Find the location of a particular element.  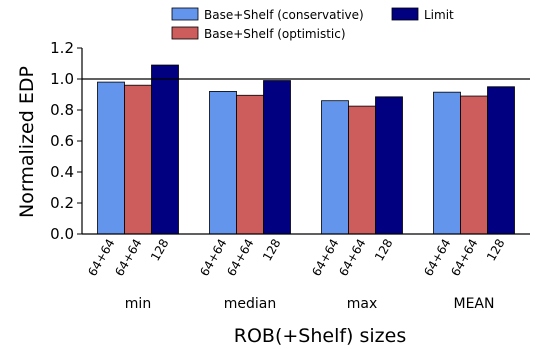

x-axis-title: ROB(+Shelf) sizes is located at coordinates (320, 336).